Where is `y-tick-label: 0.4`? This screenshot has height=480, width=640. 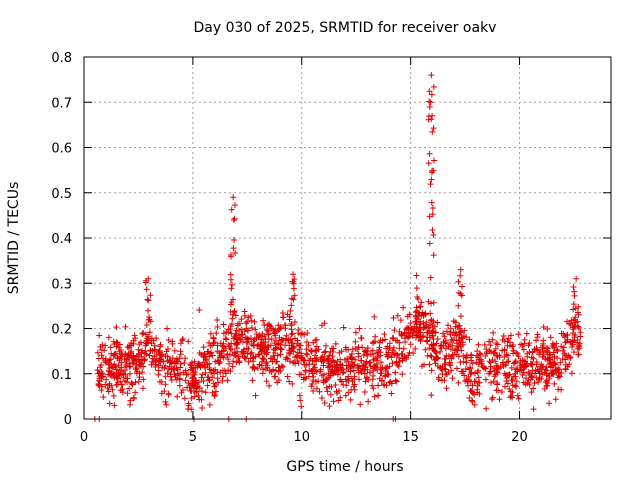
y-tick-label: 0.4 is located at coordinates (61, 239).